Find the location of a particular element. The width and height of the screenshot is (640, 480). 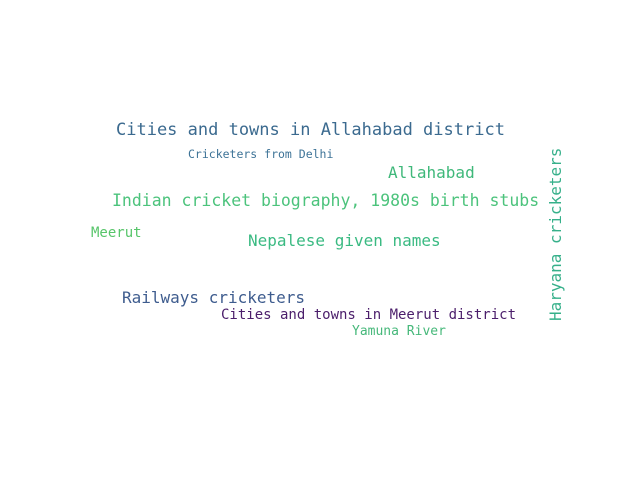

word-haryana-cricketers: Haryana cricketers is located at coordinates (555, 234).